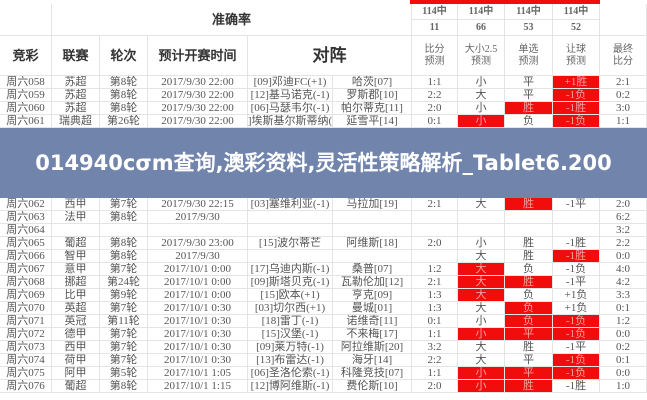  I want to click on table-cell-hcp: +1胜, so click(576, 82).